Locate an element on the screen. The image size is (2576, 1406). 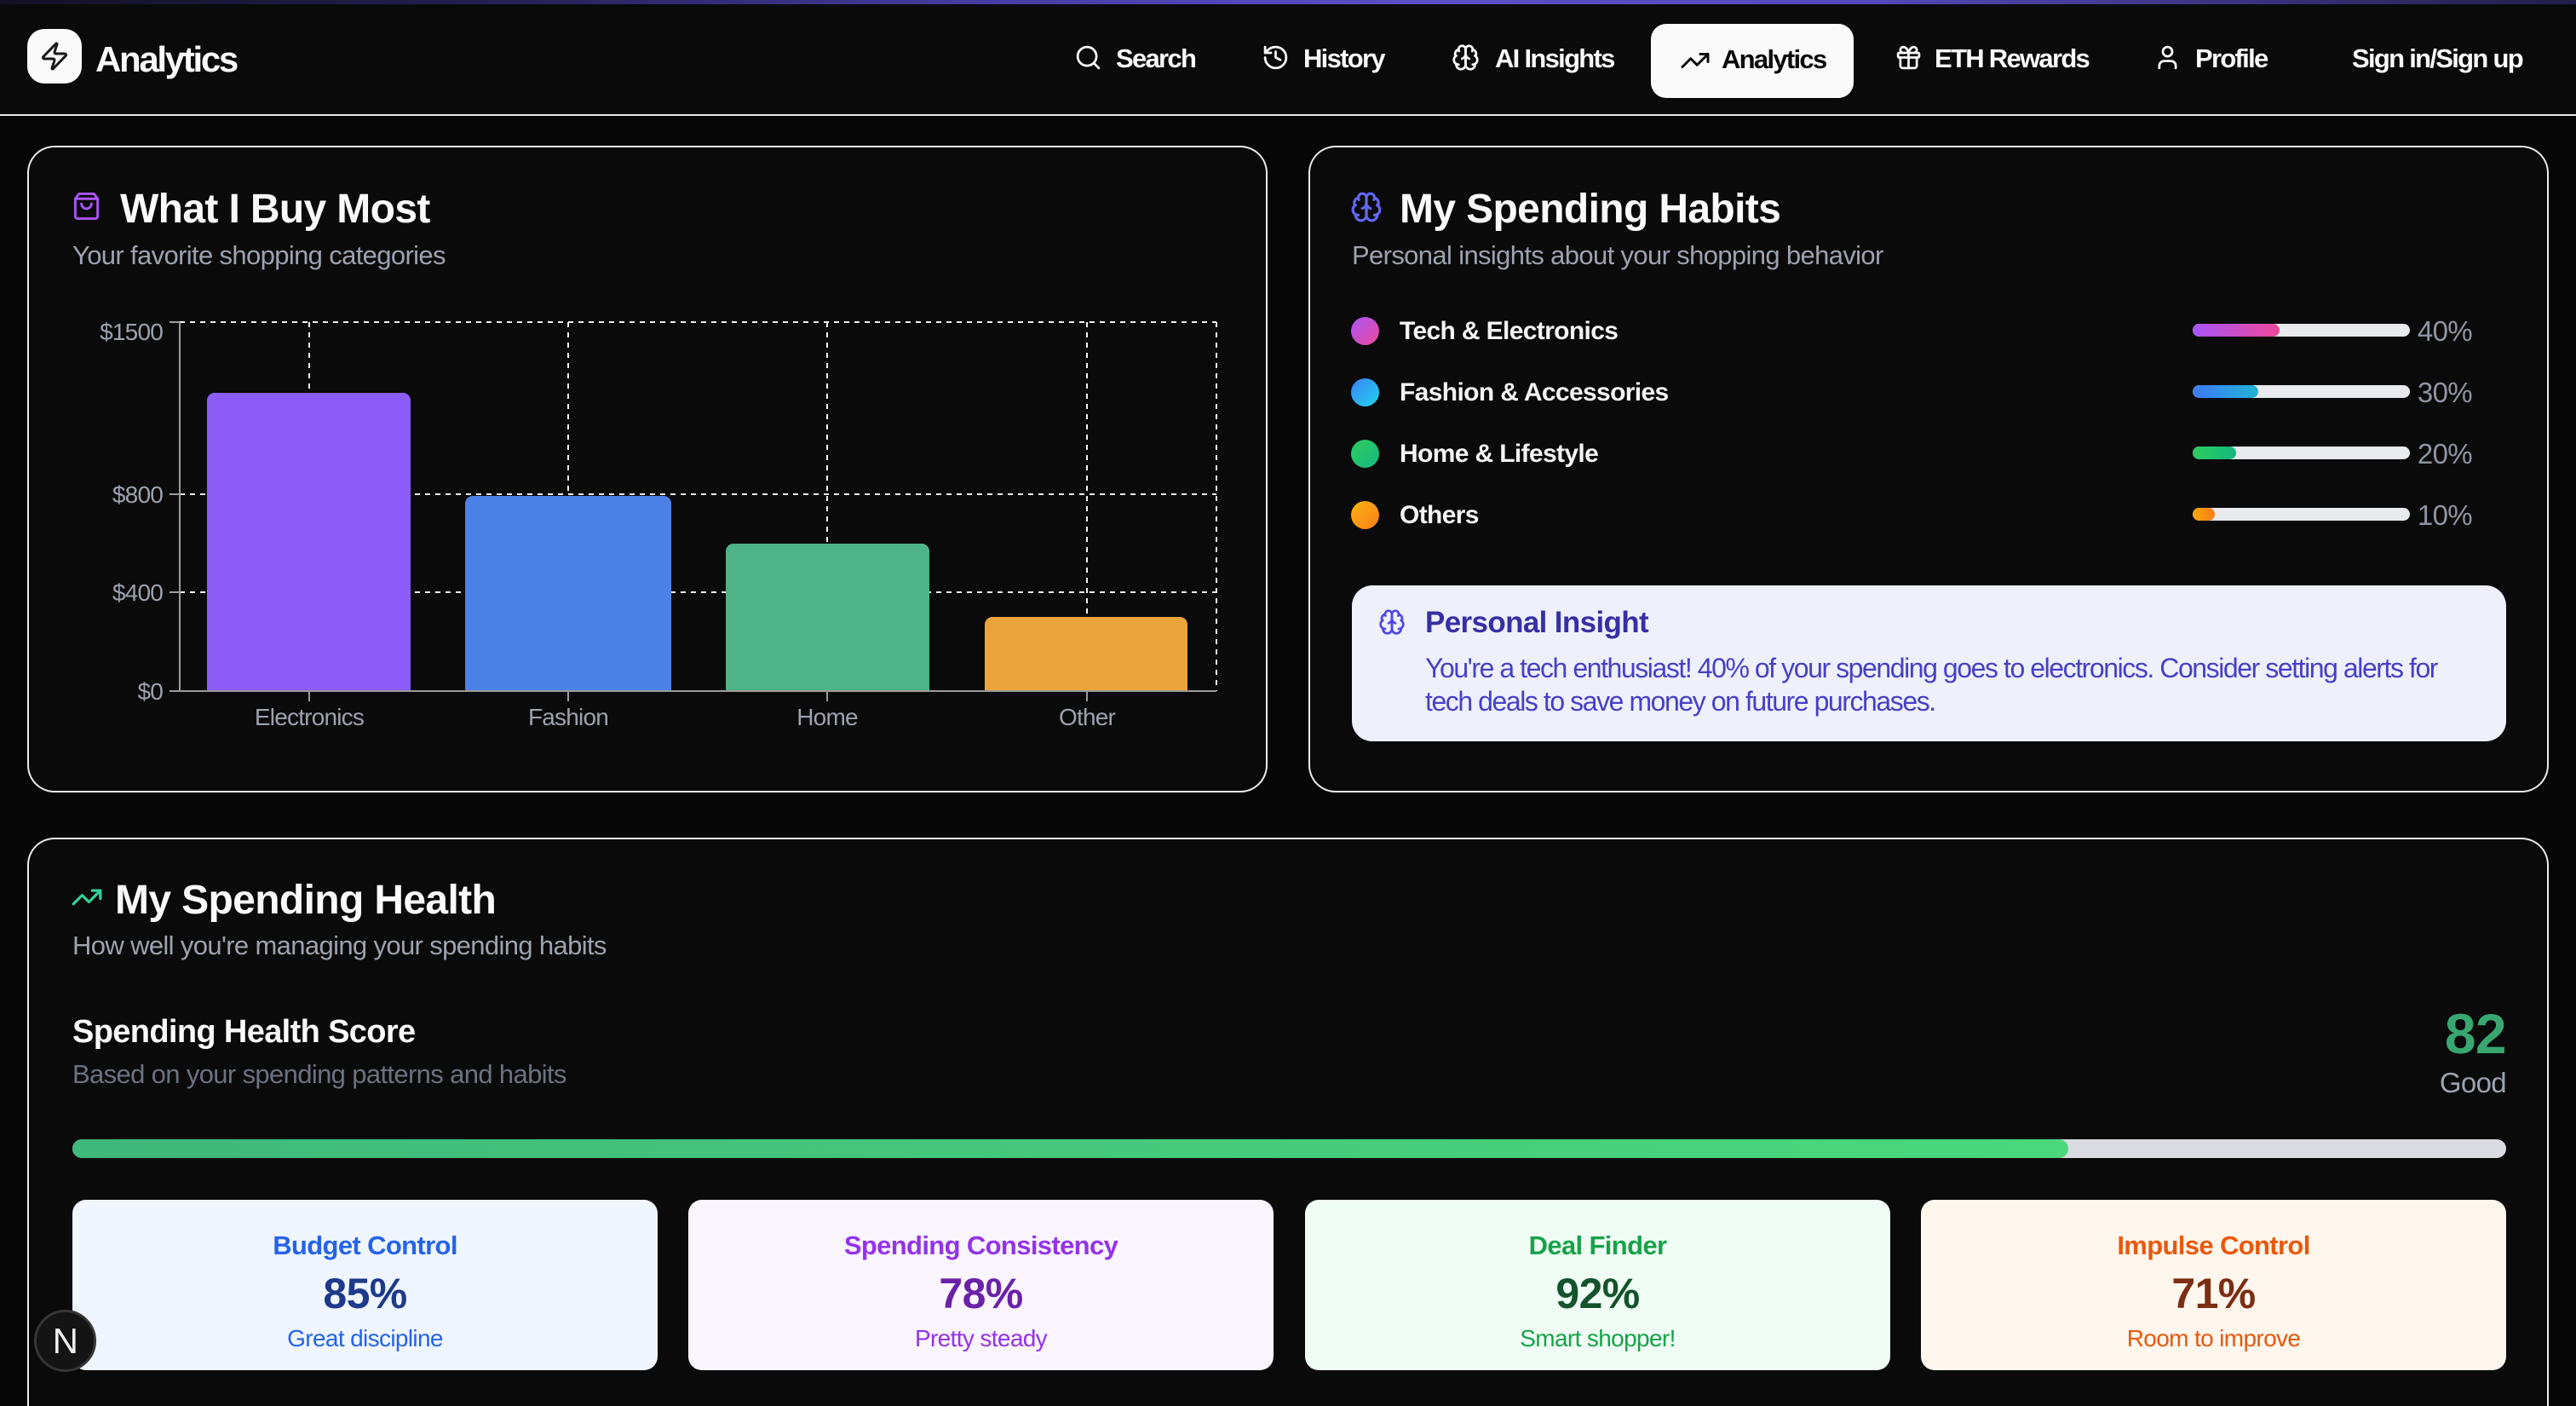
svg-text: Fashion is located at coordinates (568, 717).